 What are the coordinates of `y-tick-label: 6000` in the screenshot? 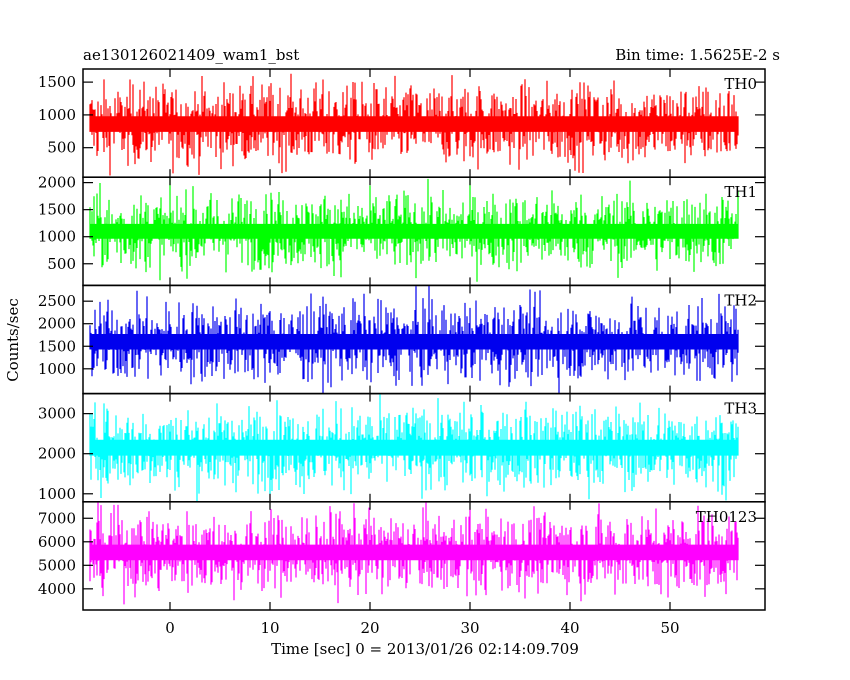 It's located at (57, 542).